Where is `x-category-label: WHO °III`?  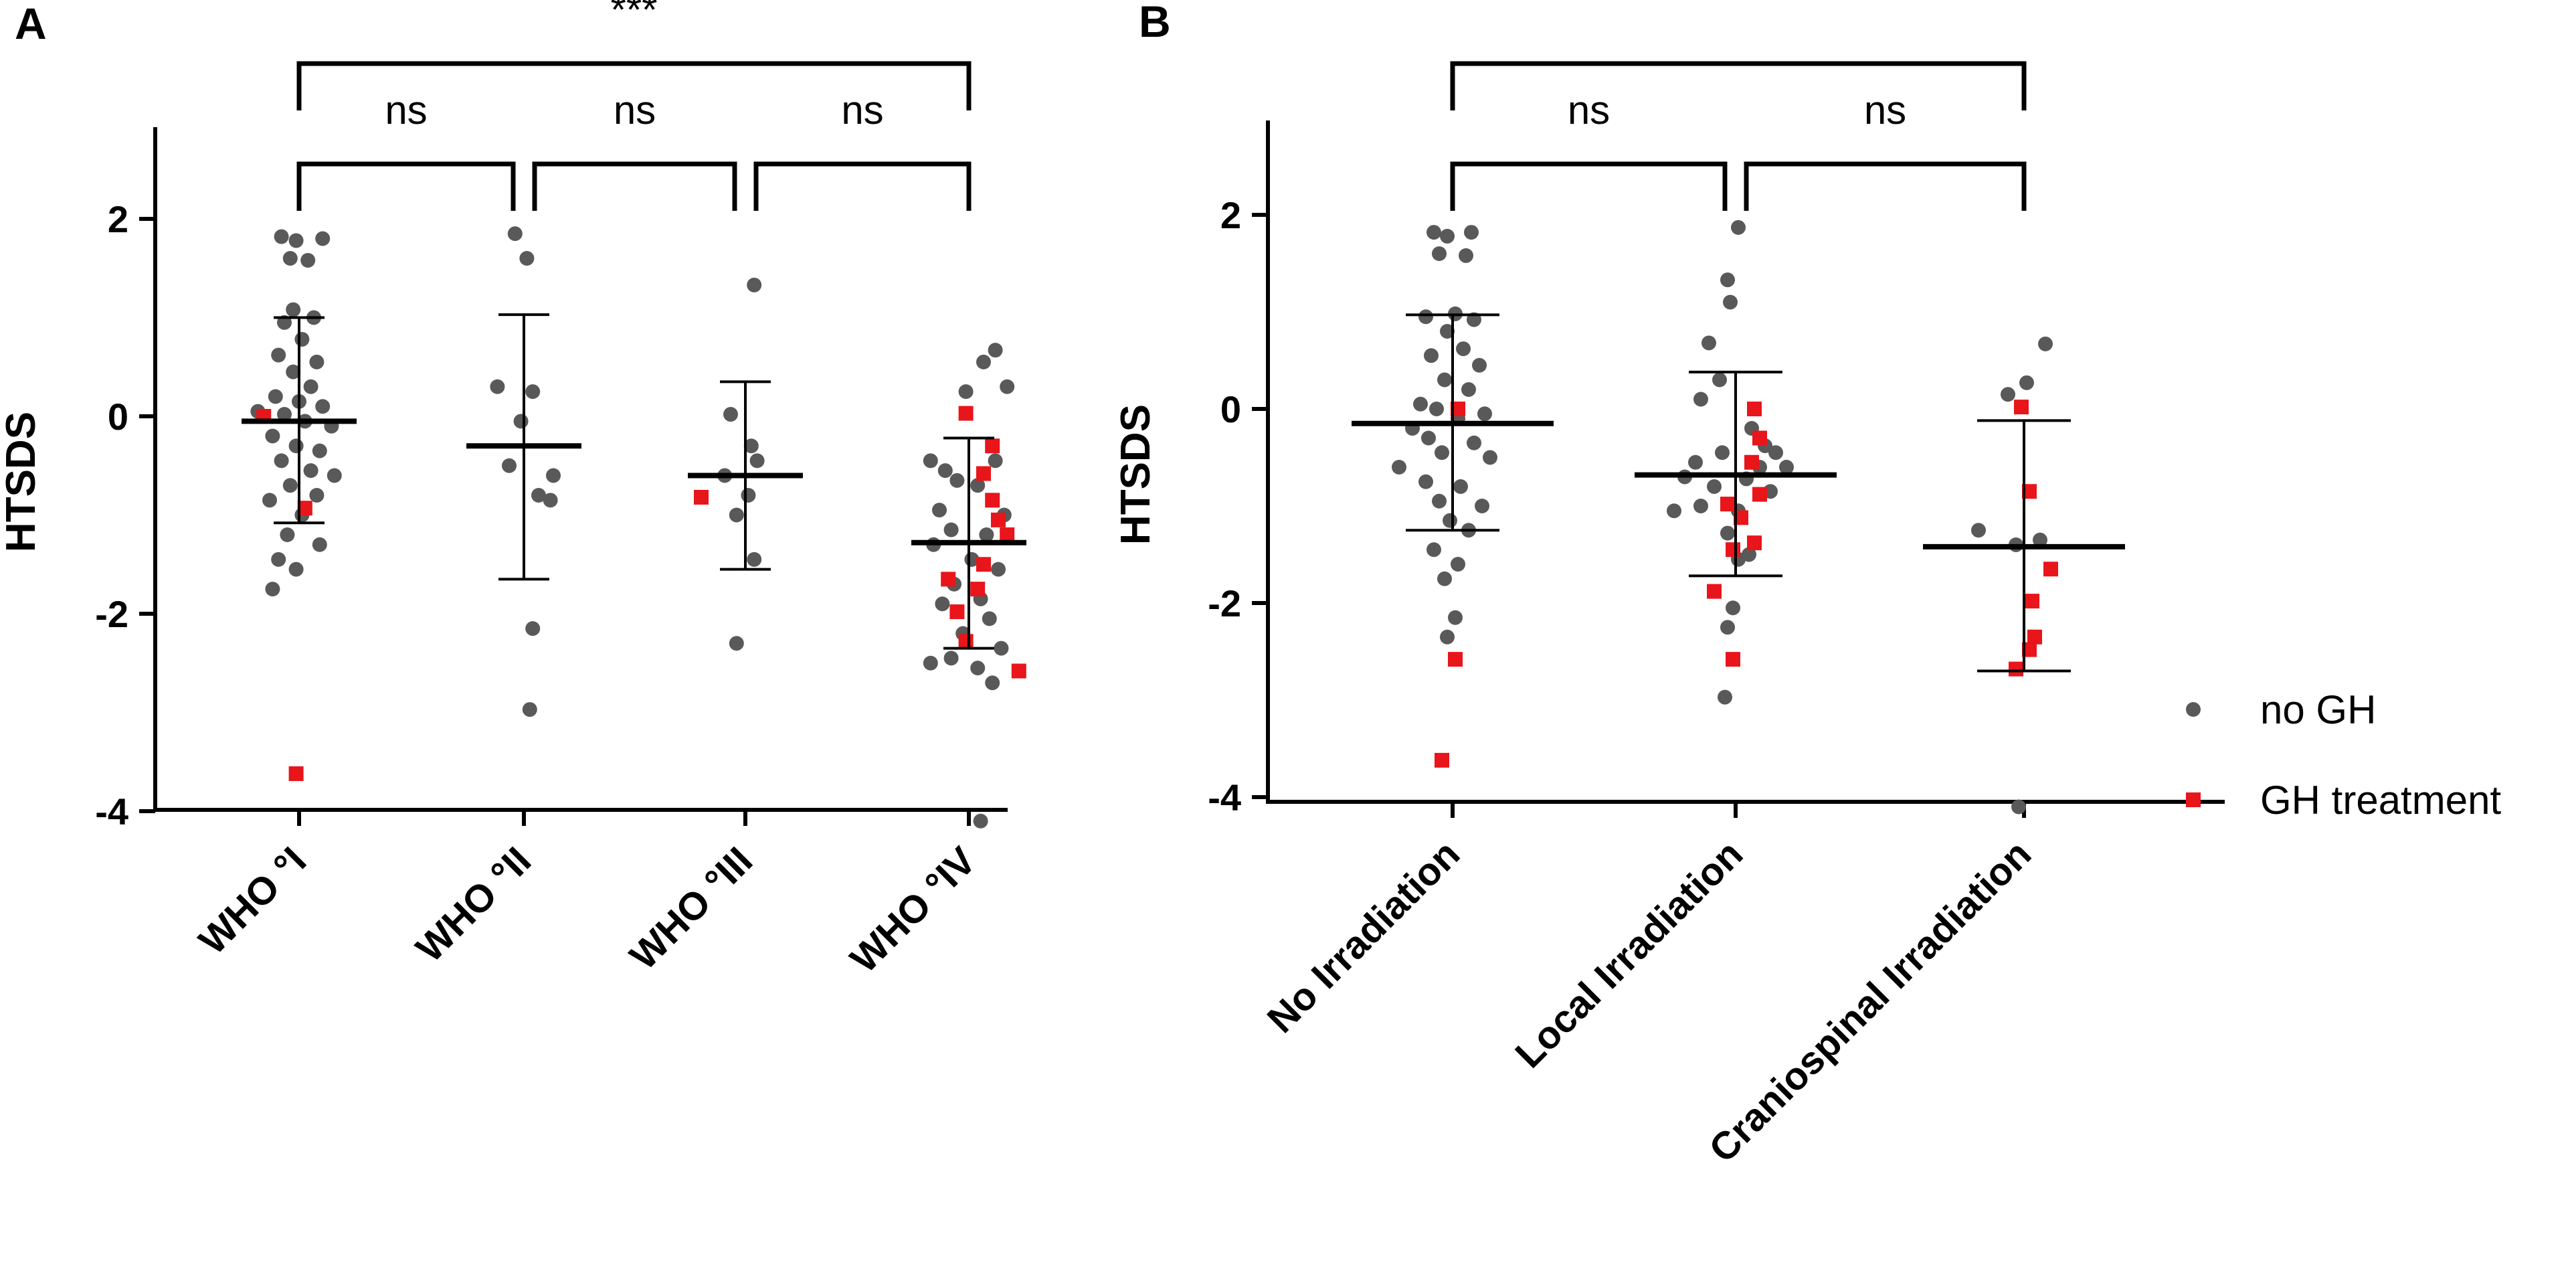
x-category-label: WHO °III is located at coordinates (691, 909).